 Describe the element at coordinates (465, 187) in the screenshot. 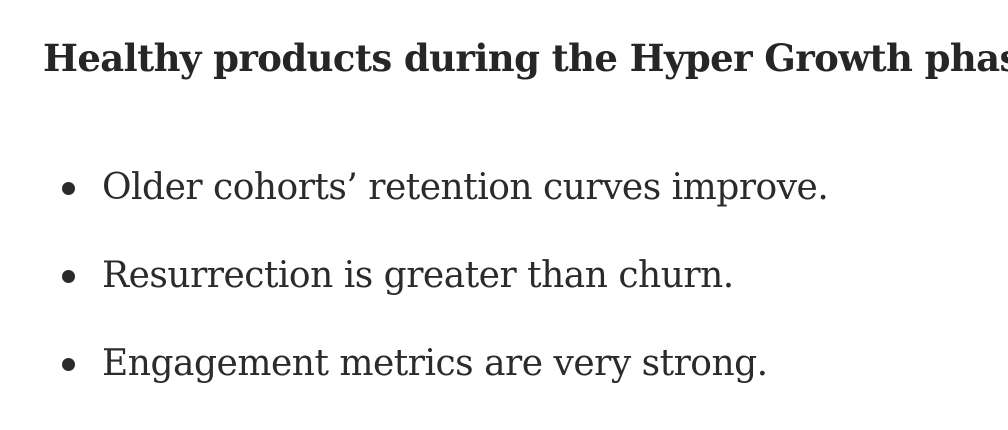

I see `bullet-text: Older cohorts’ retention curves improve.` at that location.